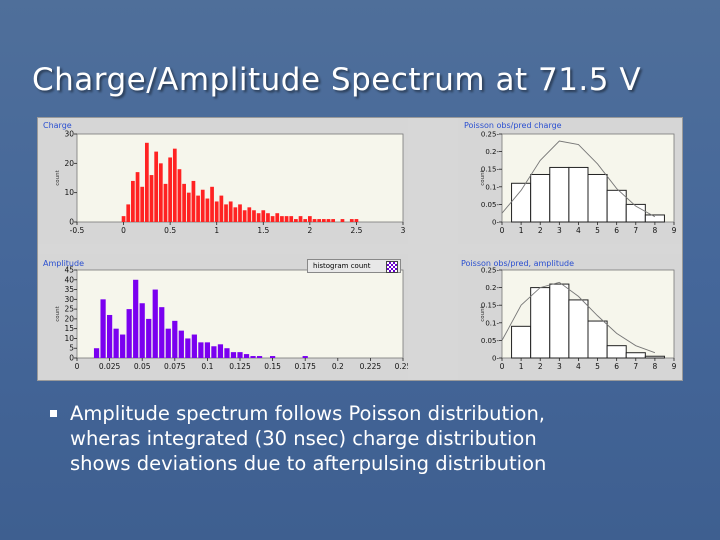 The width and height of the screenshot is (720, 540). What do you see at coordinates (492, 288) in the screenshot?
I see `y-tick-label: 0.2-` at bounding box center [492, 288].